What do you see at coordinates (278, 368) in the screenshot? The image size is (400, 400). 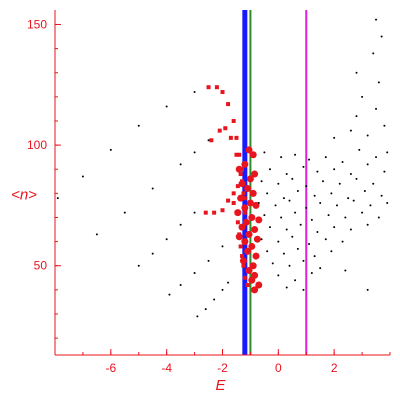 I see `x-tick-label: 0` at bounding box center [278, 368].